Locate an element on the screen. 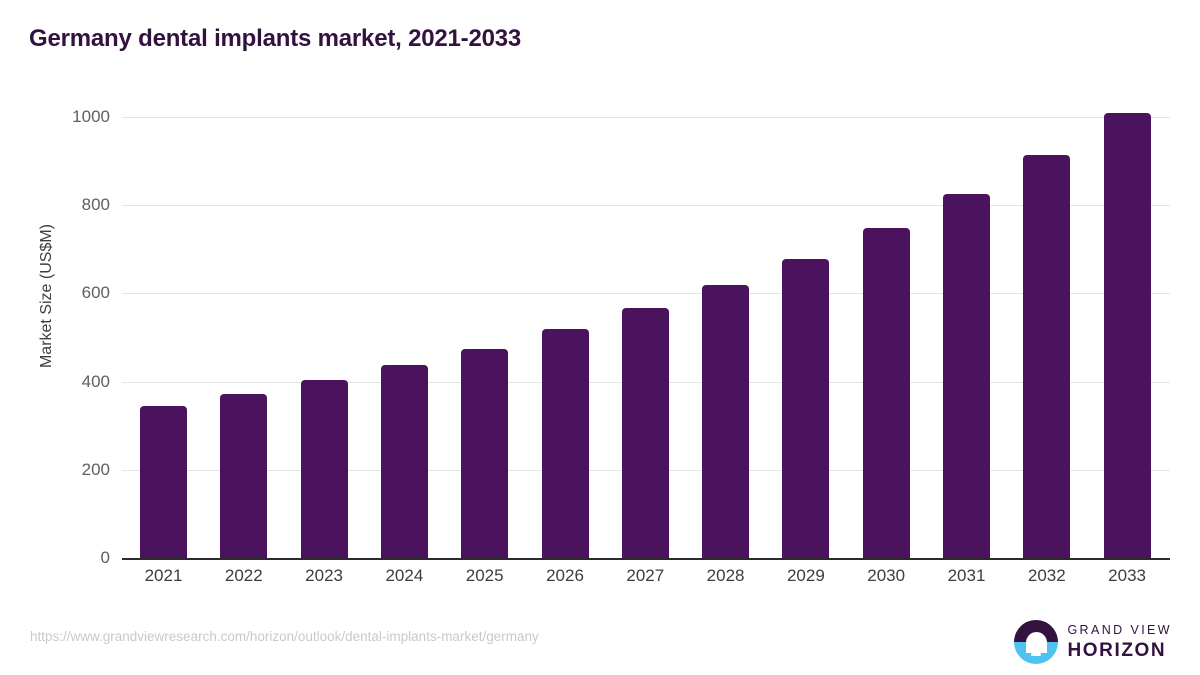 This screenshot has width=1200, height=675. x-tick-label: 2029 is located at coordinates (805, 575).